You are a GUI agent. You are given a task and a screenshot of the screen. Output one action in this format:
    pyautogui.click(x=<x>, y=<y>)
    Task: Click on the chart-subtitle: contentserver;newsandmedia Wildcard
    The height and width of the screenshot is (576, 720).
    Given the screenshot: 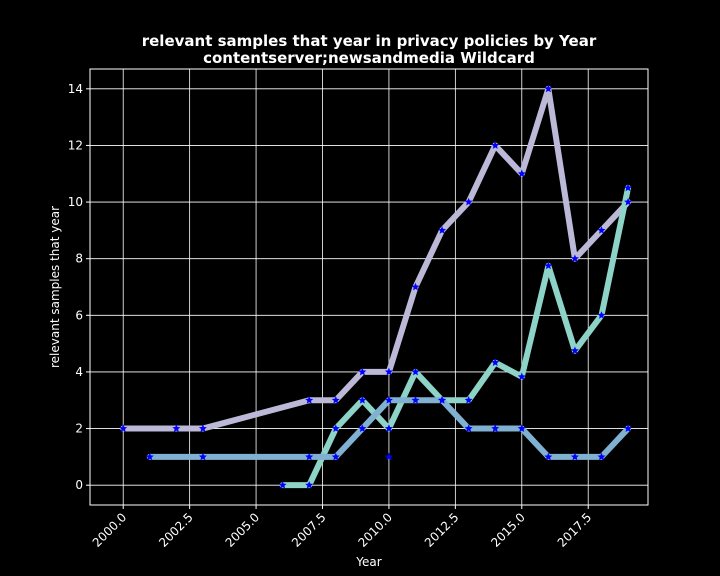 What is the action you would take?
    pyautogui.click(x=369, y=58)
    